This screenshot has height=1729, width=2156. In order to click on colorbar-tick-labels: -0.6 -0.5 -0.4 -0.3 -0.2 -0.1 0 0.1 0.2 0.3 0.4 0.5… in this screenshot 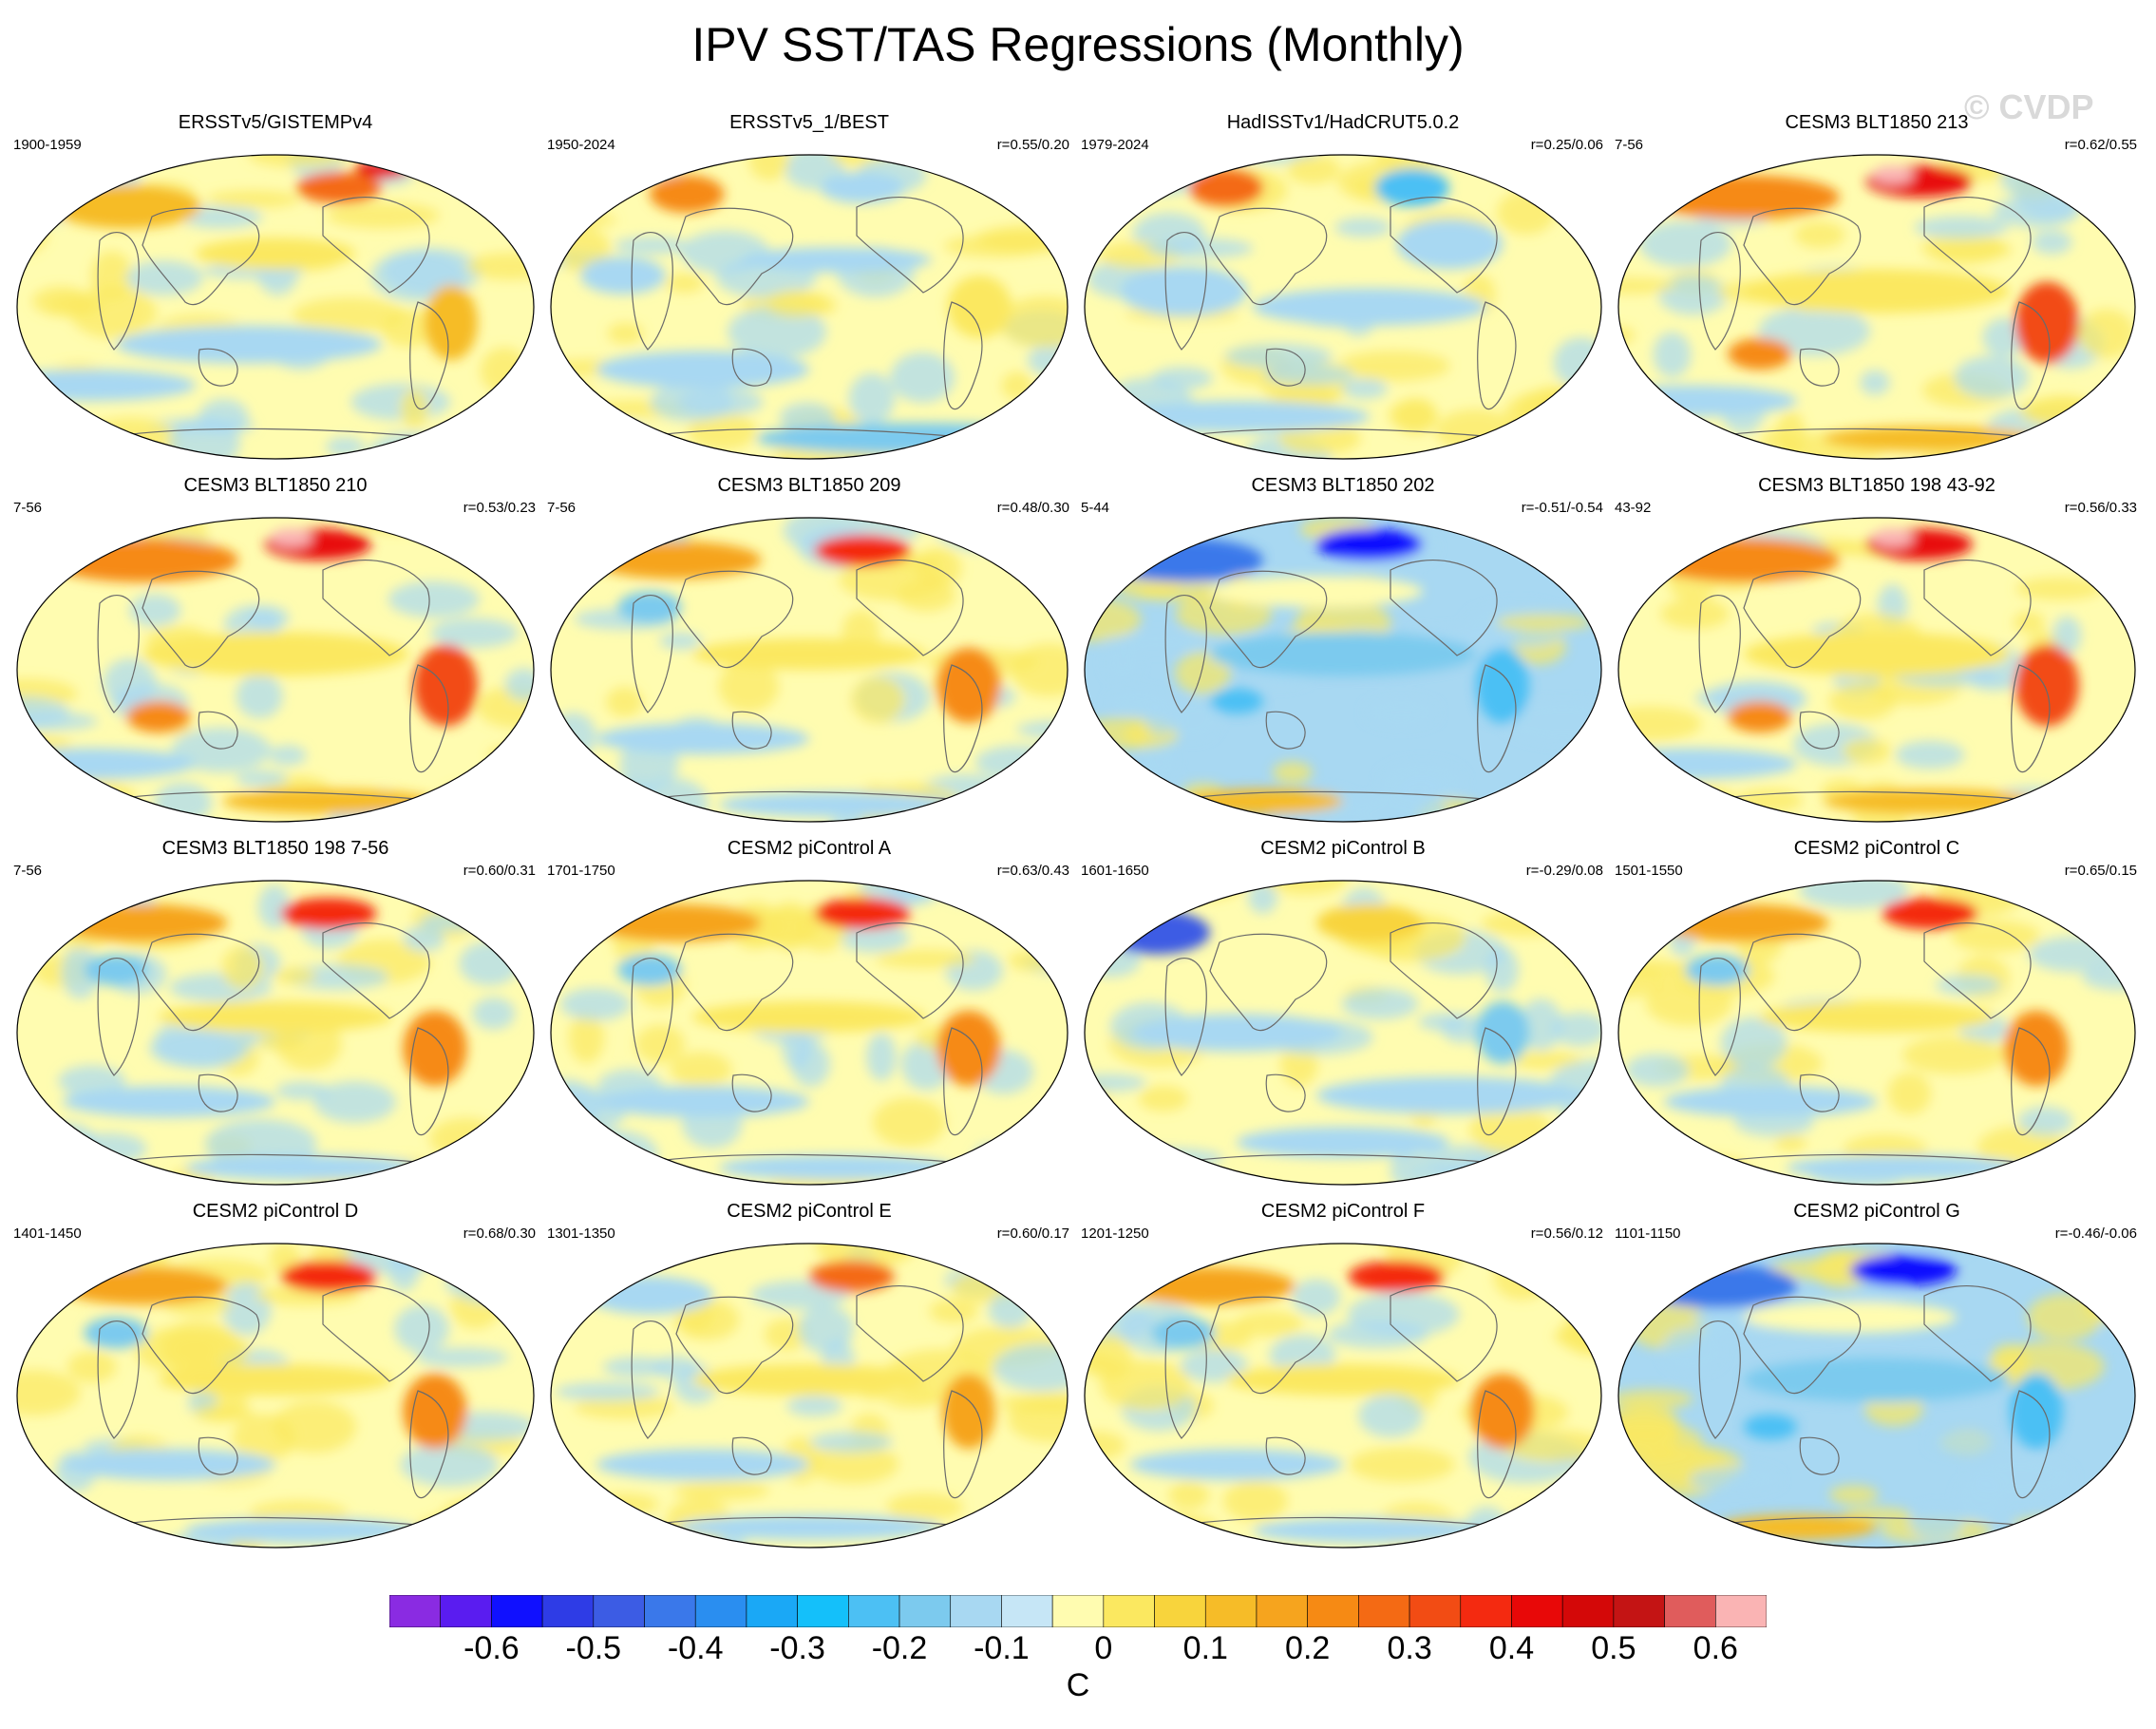, I will do `click(1078, 1649)`.